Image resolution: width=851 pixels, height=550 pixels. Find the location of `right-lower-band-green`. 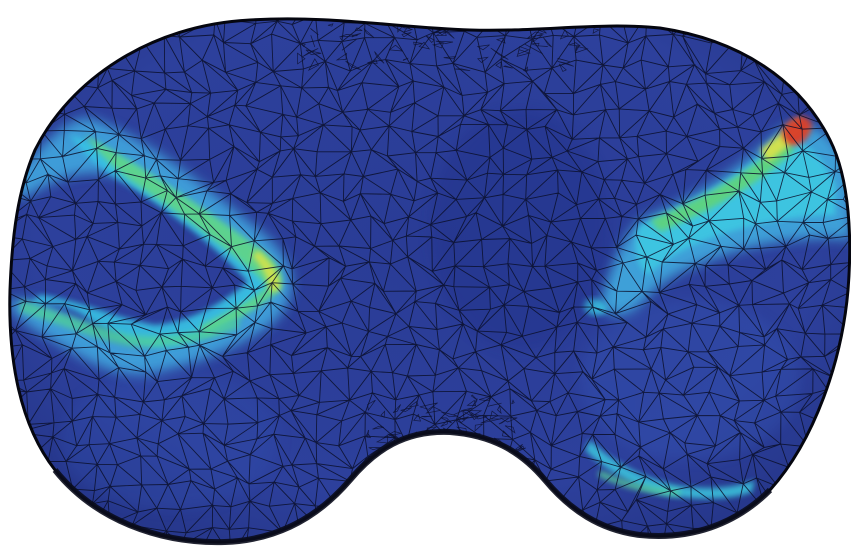

right-lower-band-green is located at coordinates (639, 483).